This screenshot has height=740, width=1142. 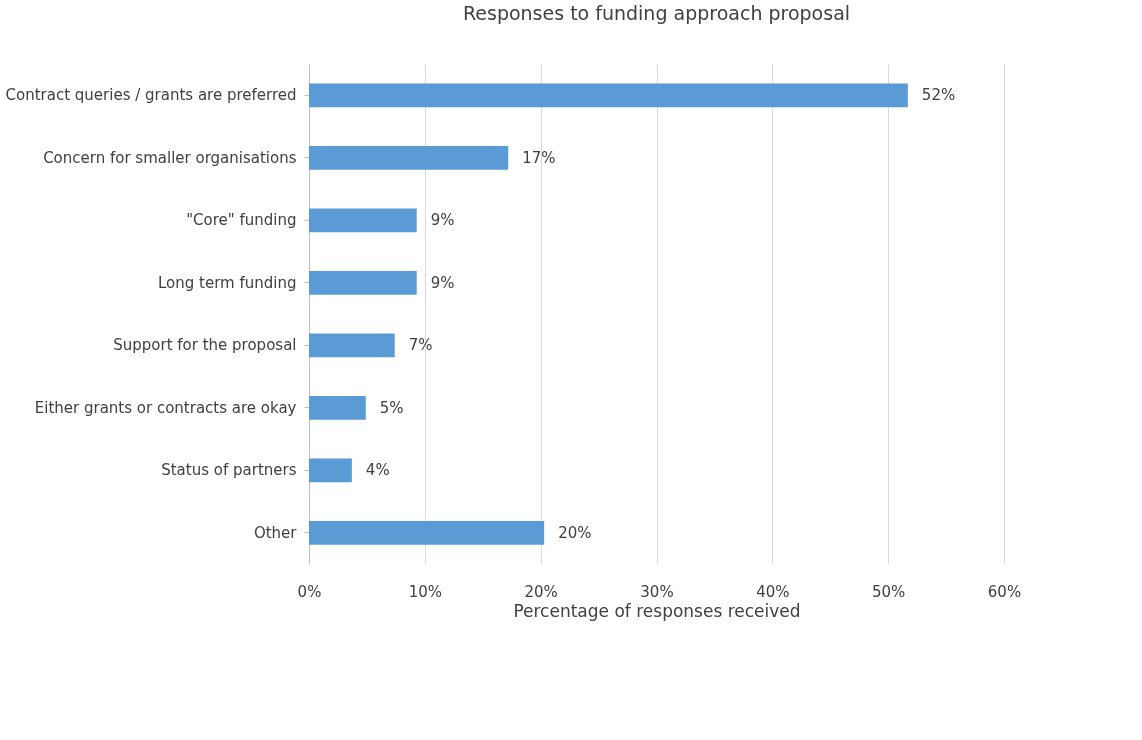 I want to click on x-tick-label: 0%, so click(x=309, y=591).